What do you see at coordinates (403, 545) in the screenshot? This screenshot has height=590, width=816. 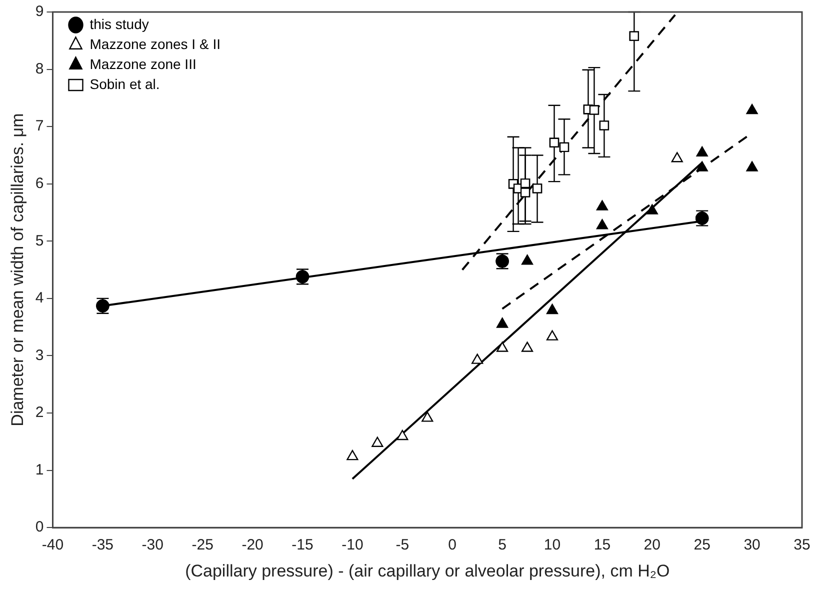 I see `x-tick-label: -5` at bounding box center [403, 545].